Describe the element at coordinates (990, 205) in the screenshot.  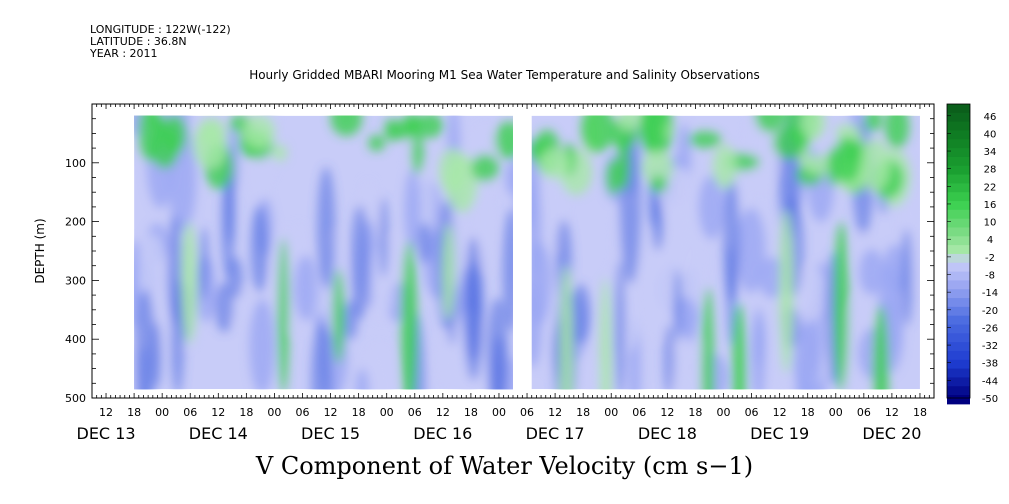
I see `colorbar-label: 16` at that location.